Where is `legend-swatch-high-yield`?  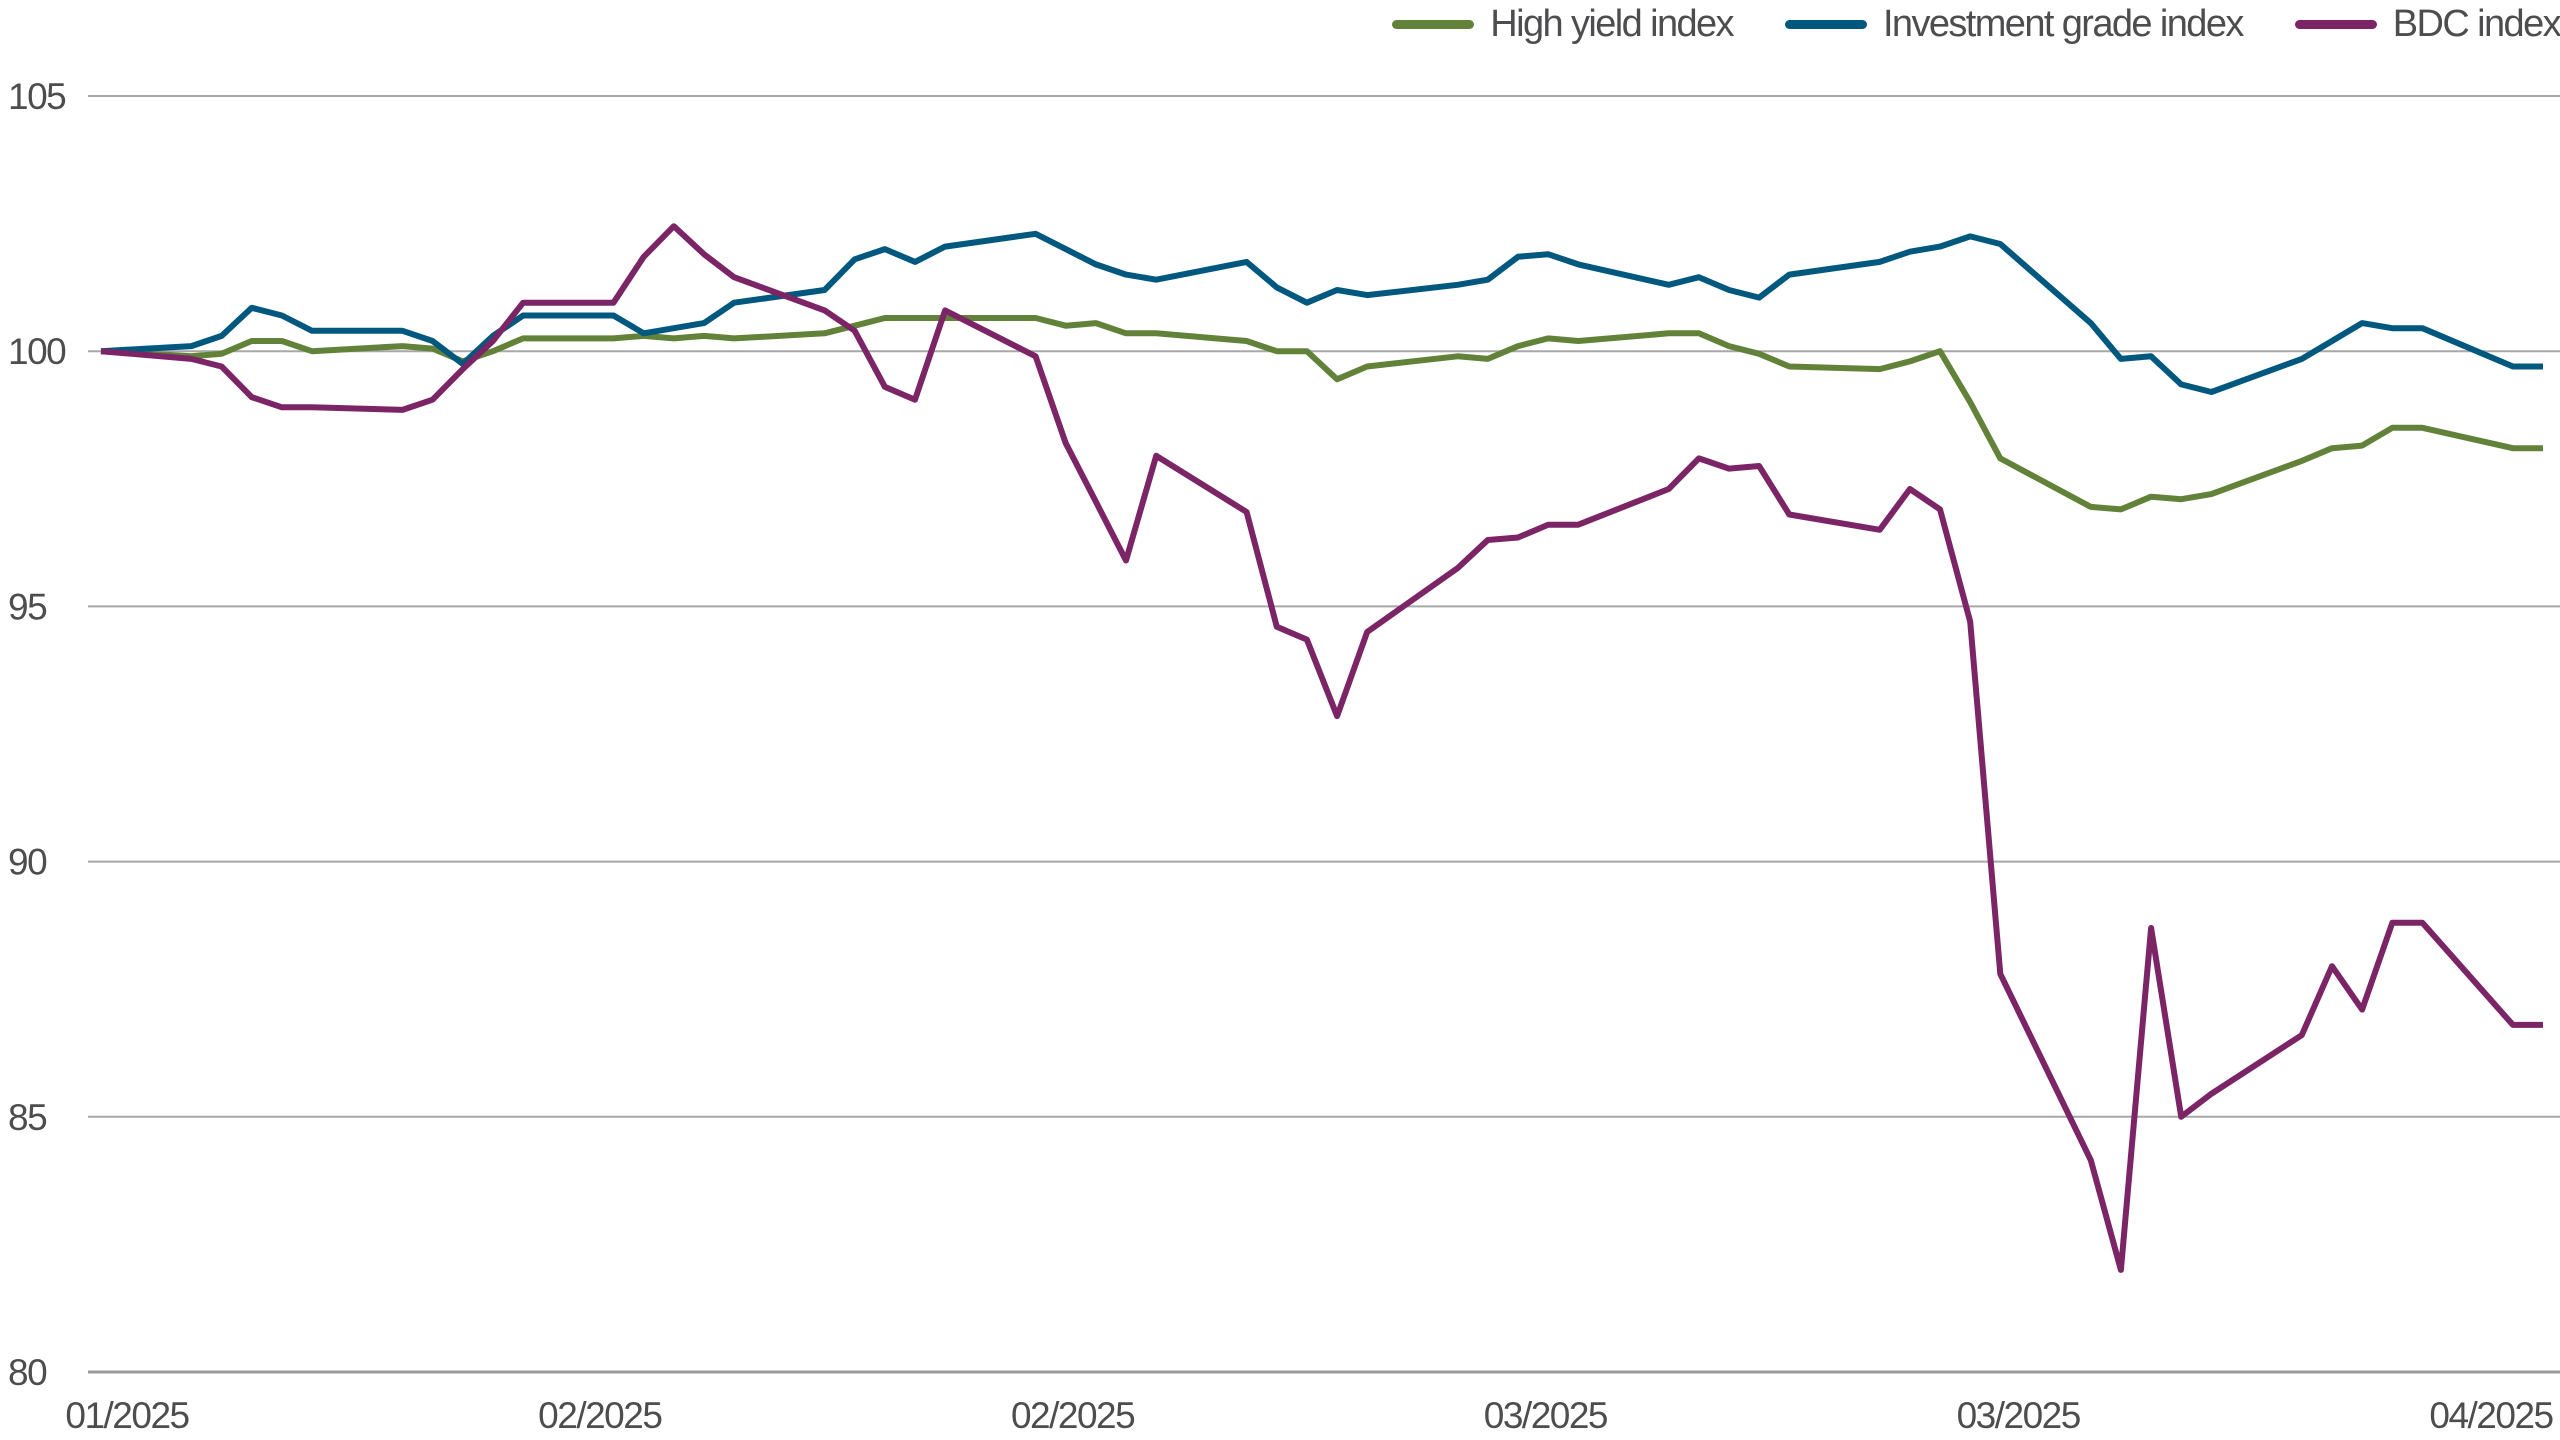 legend-swatch-high-yield is located at coordinates (1433, 24).